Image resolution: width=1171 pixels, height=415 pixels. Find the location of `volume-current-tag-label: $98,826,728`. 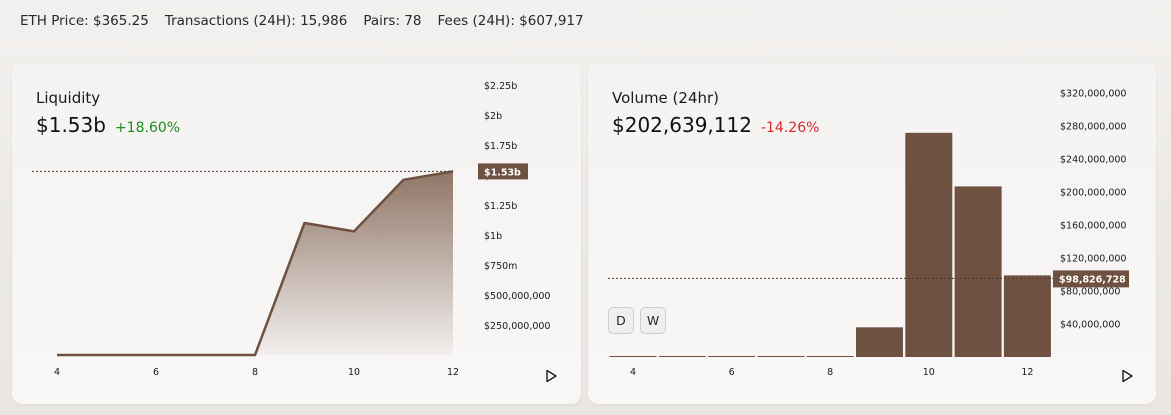

volume-current-tag-label: $98,826,728 is located at coordinates (1092, 279).